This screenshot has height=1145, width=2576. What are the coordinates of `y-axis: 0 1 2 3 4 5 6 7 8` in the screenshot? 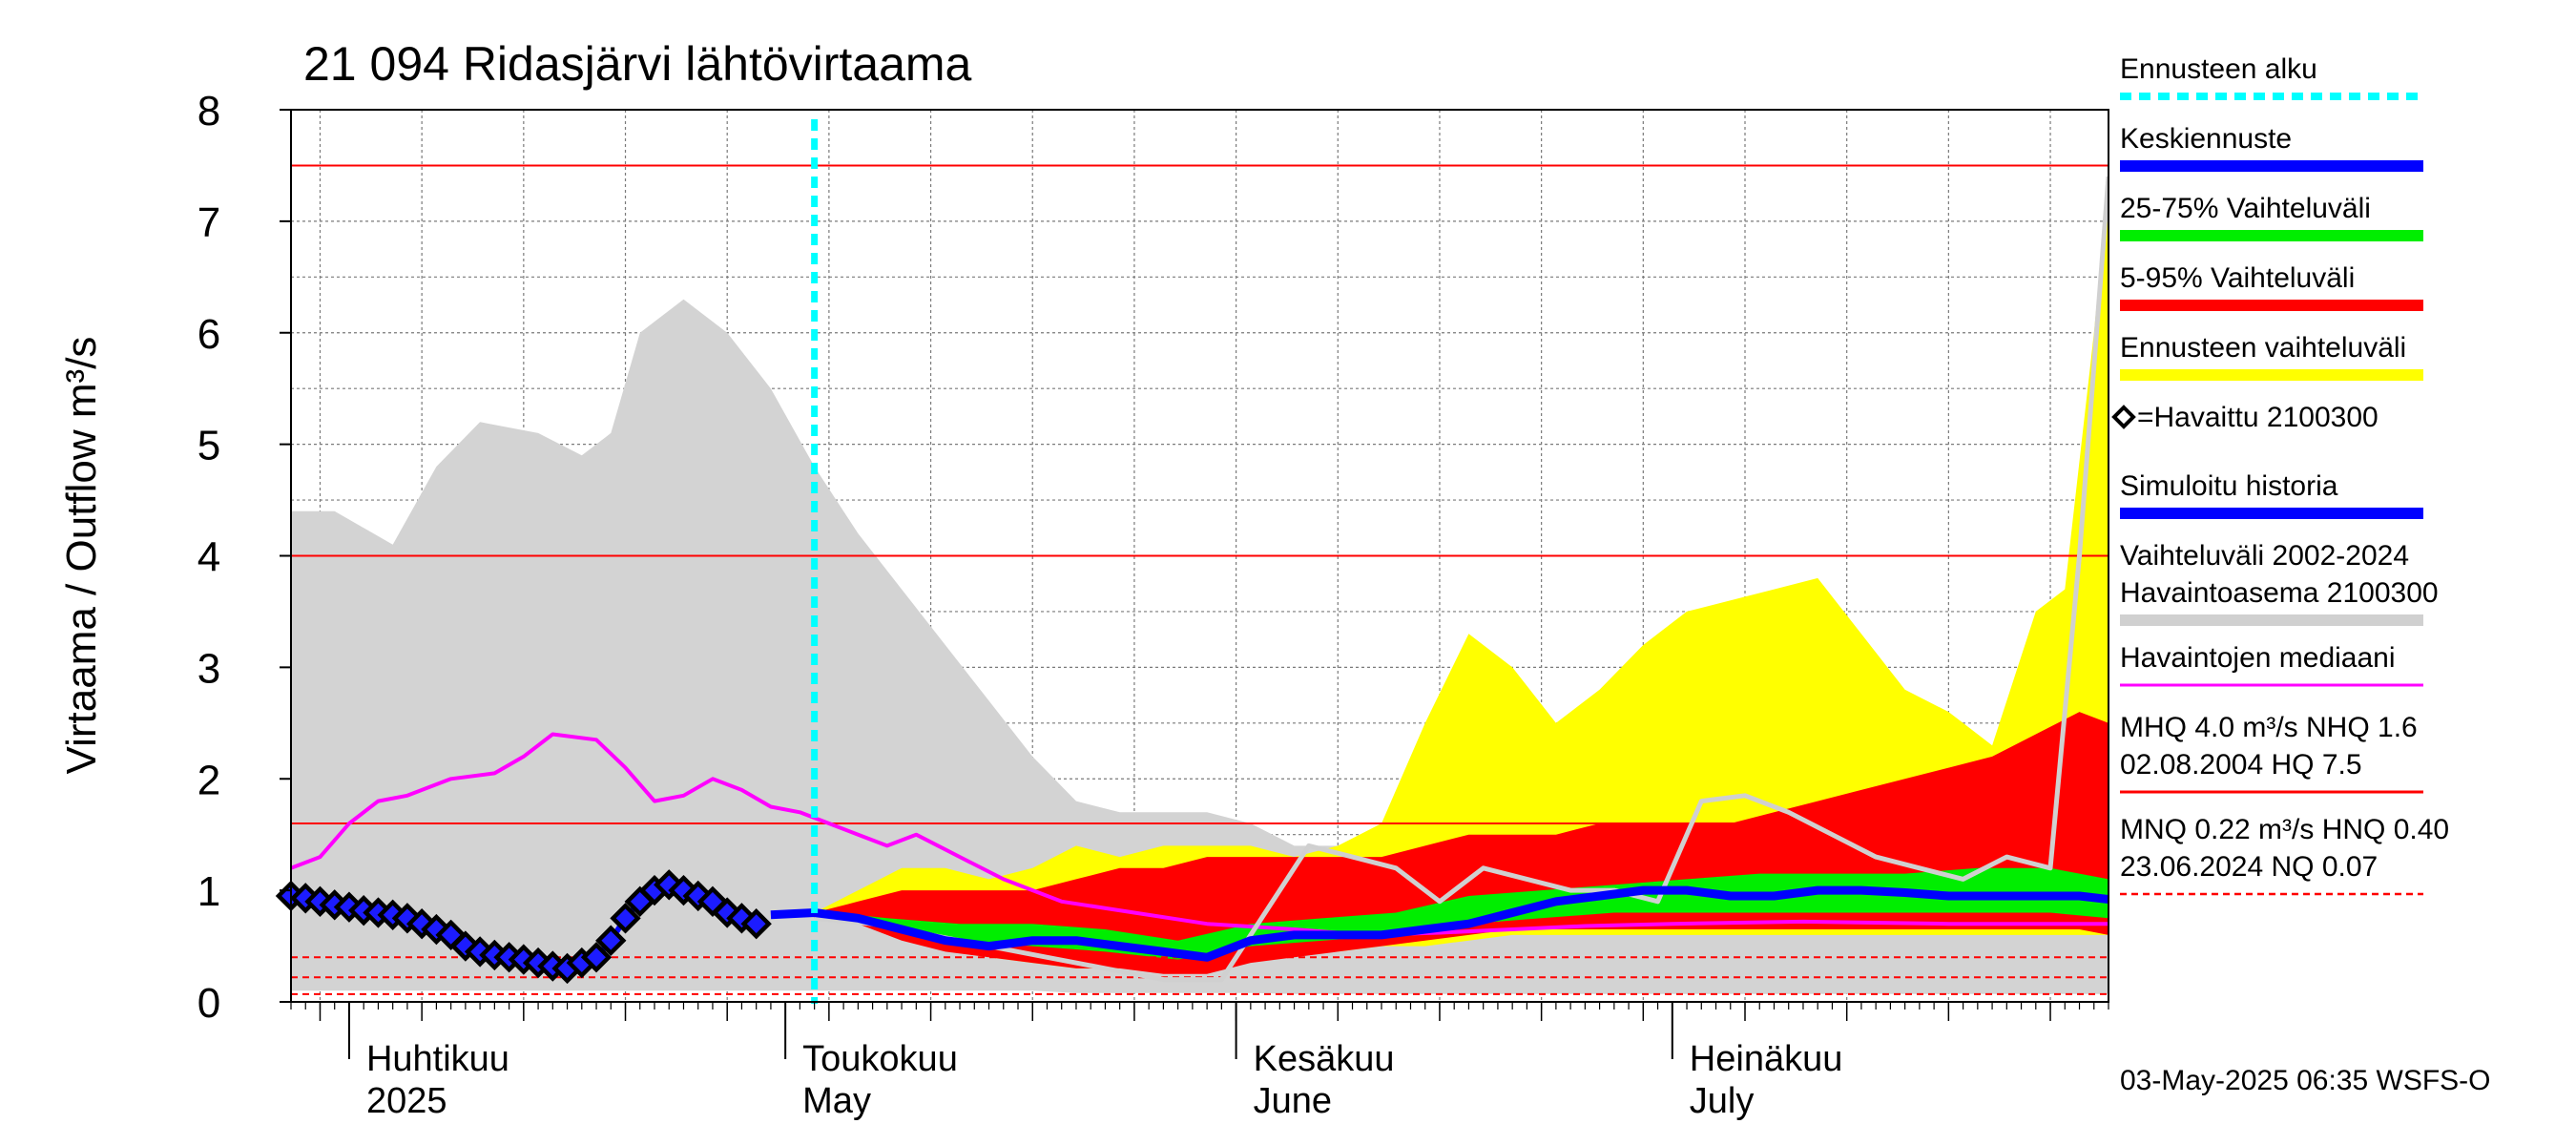 It's located at (244, 557).